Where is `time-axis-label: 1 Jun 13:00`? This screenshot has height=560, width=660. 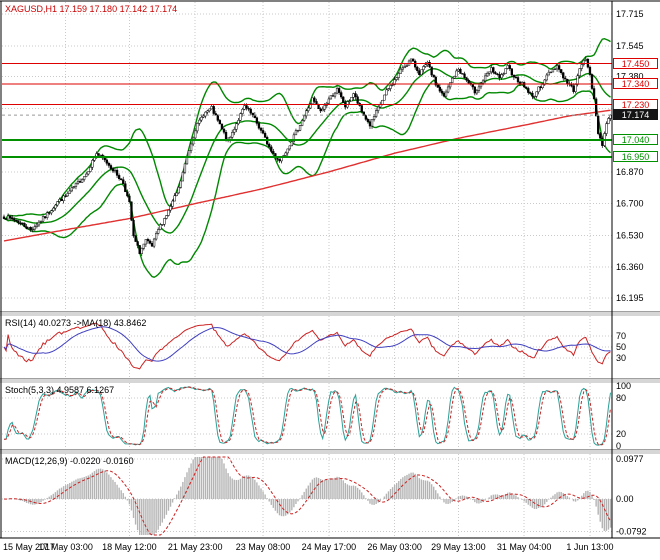 time-axis-label: 1 Jun 13:00 is located at coordinates (589, 547).